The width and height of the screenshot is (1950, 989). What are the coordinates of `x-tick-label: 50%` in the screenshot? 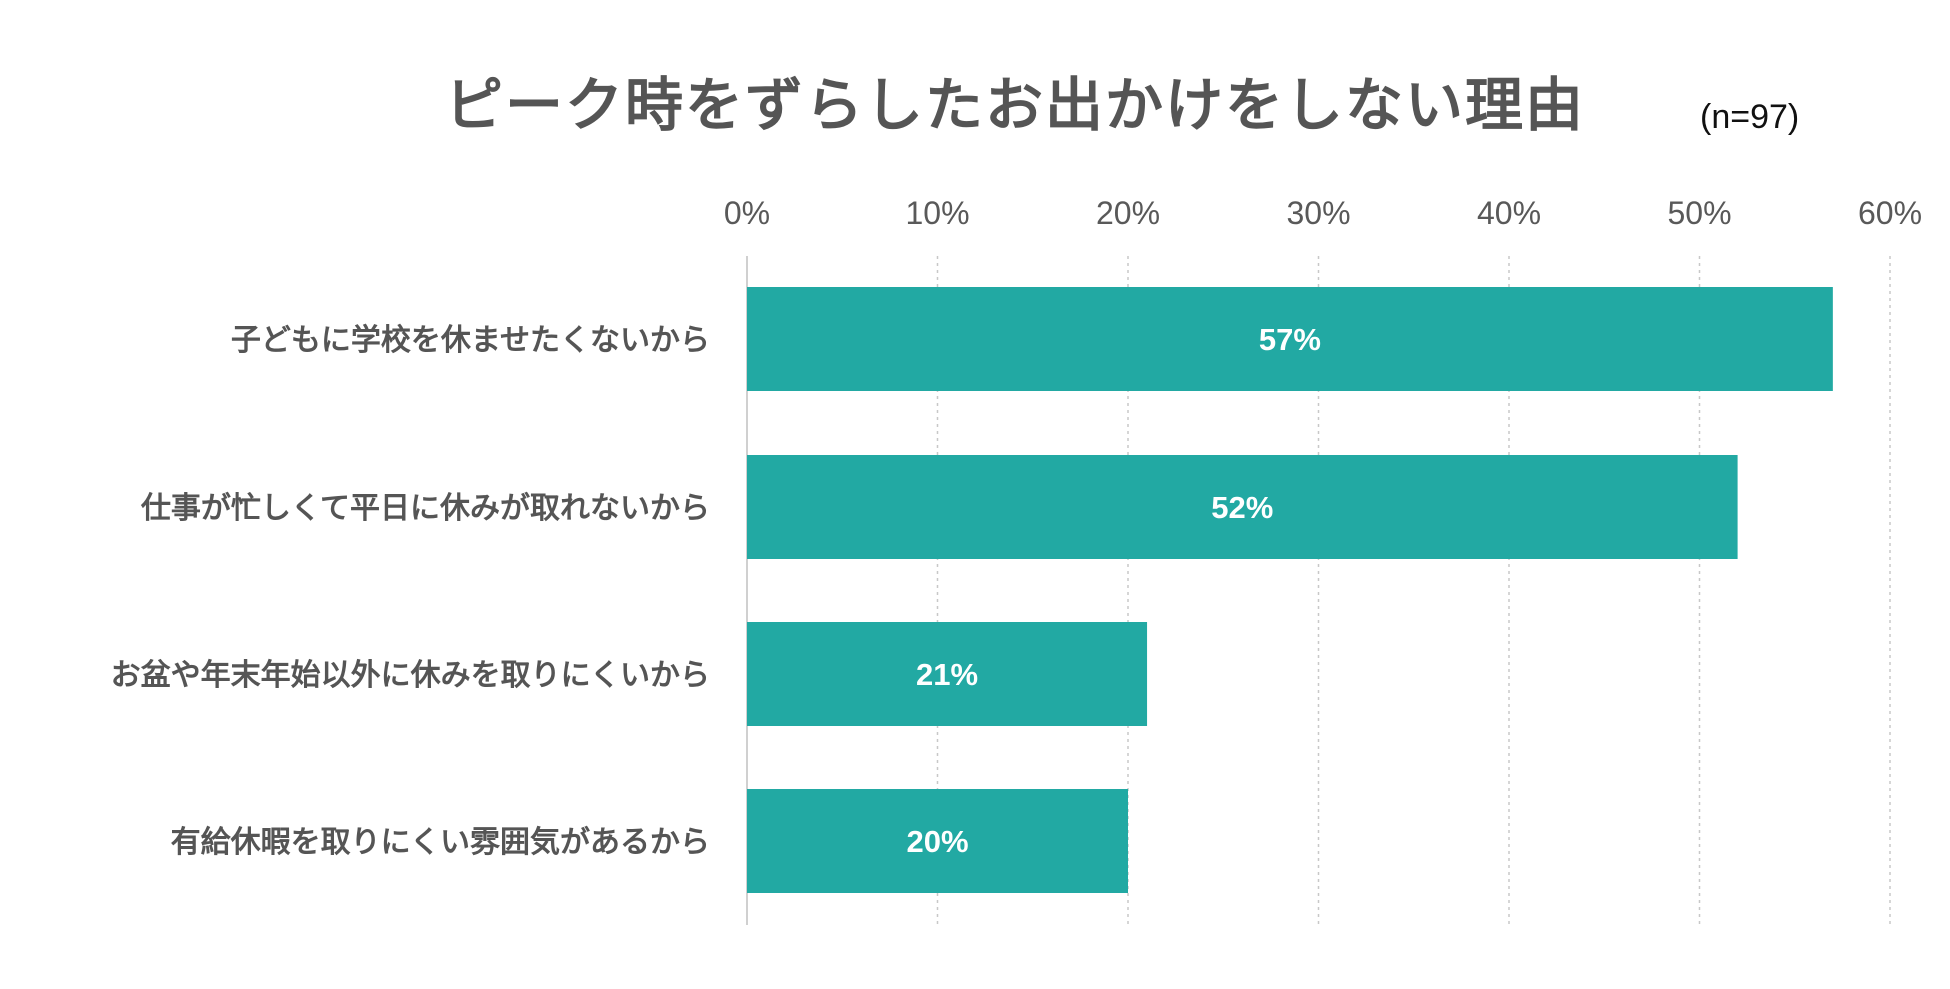 It's located at (1699, 213).